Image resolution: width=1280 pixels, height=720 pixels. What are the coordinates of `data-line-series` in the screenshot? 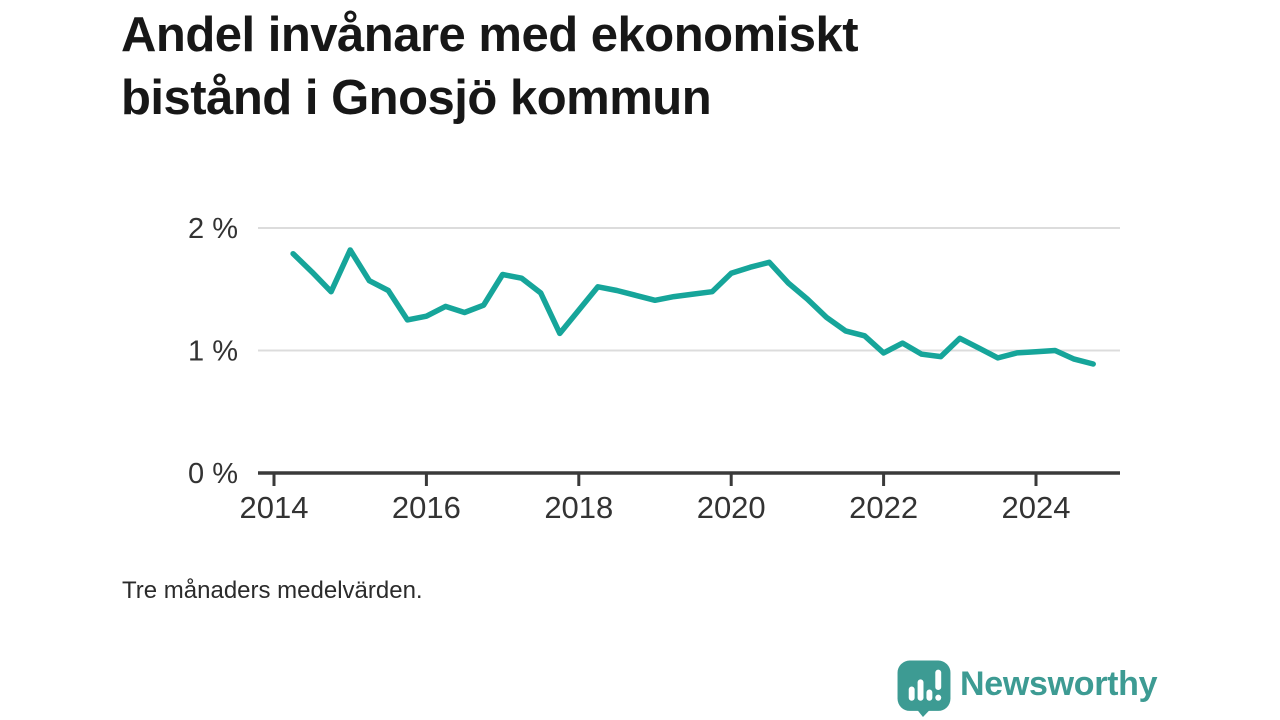 It's located at (693, 307).